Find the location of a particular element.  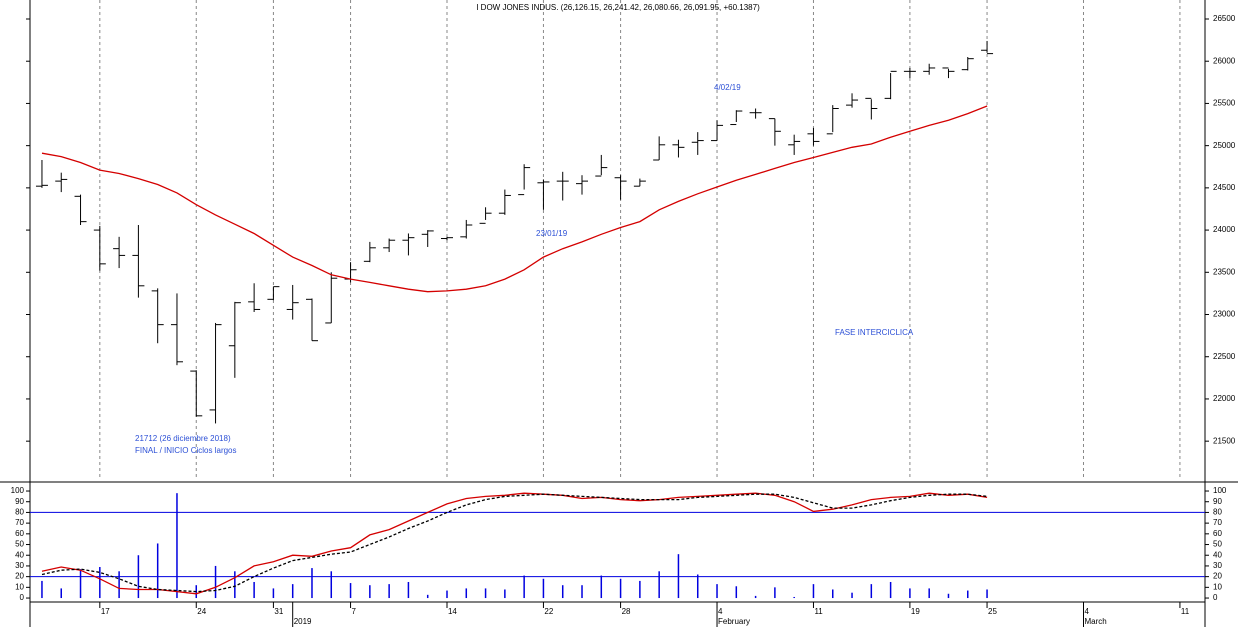

y-tick-label: 0 is located at coordinates (1215, 597).